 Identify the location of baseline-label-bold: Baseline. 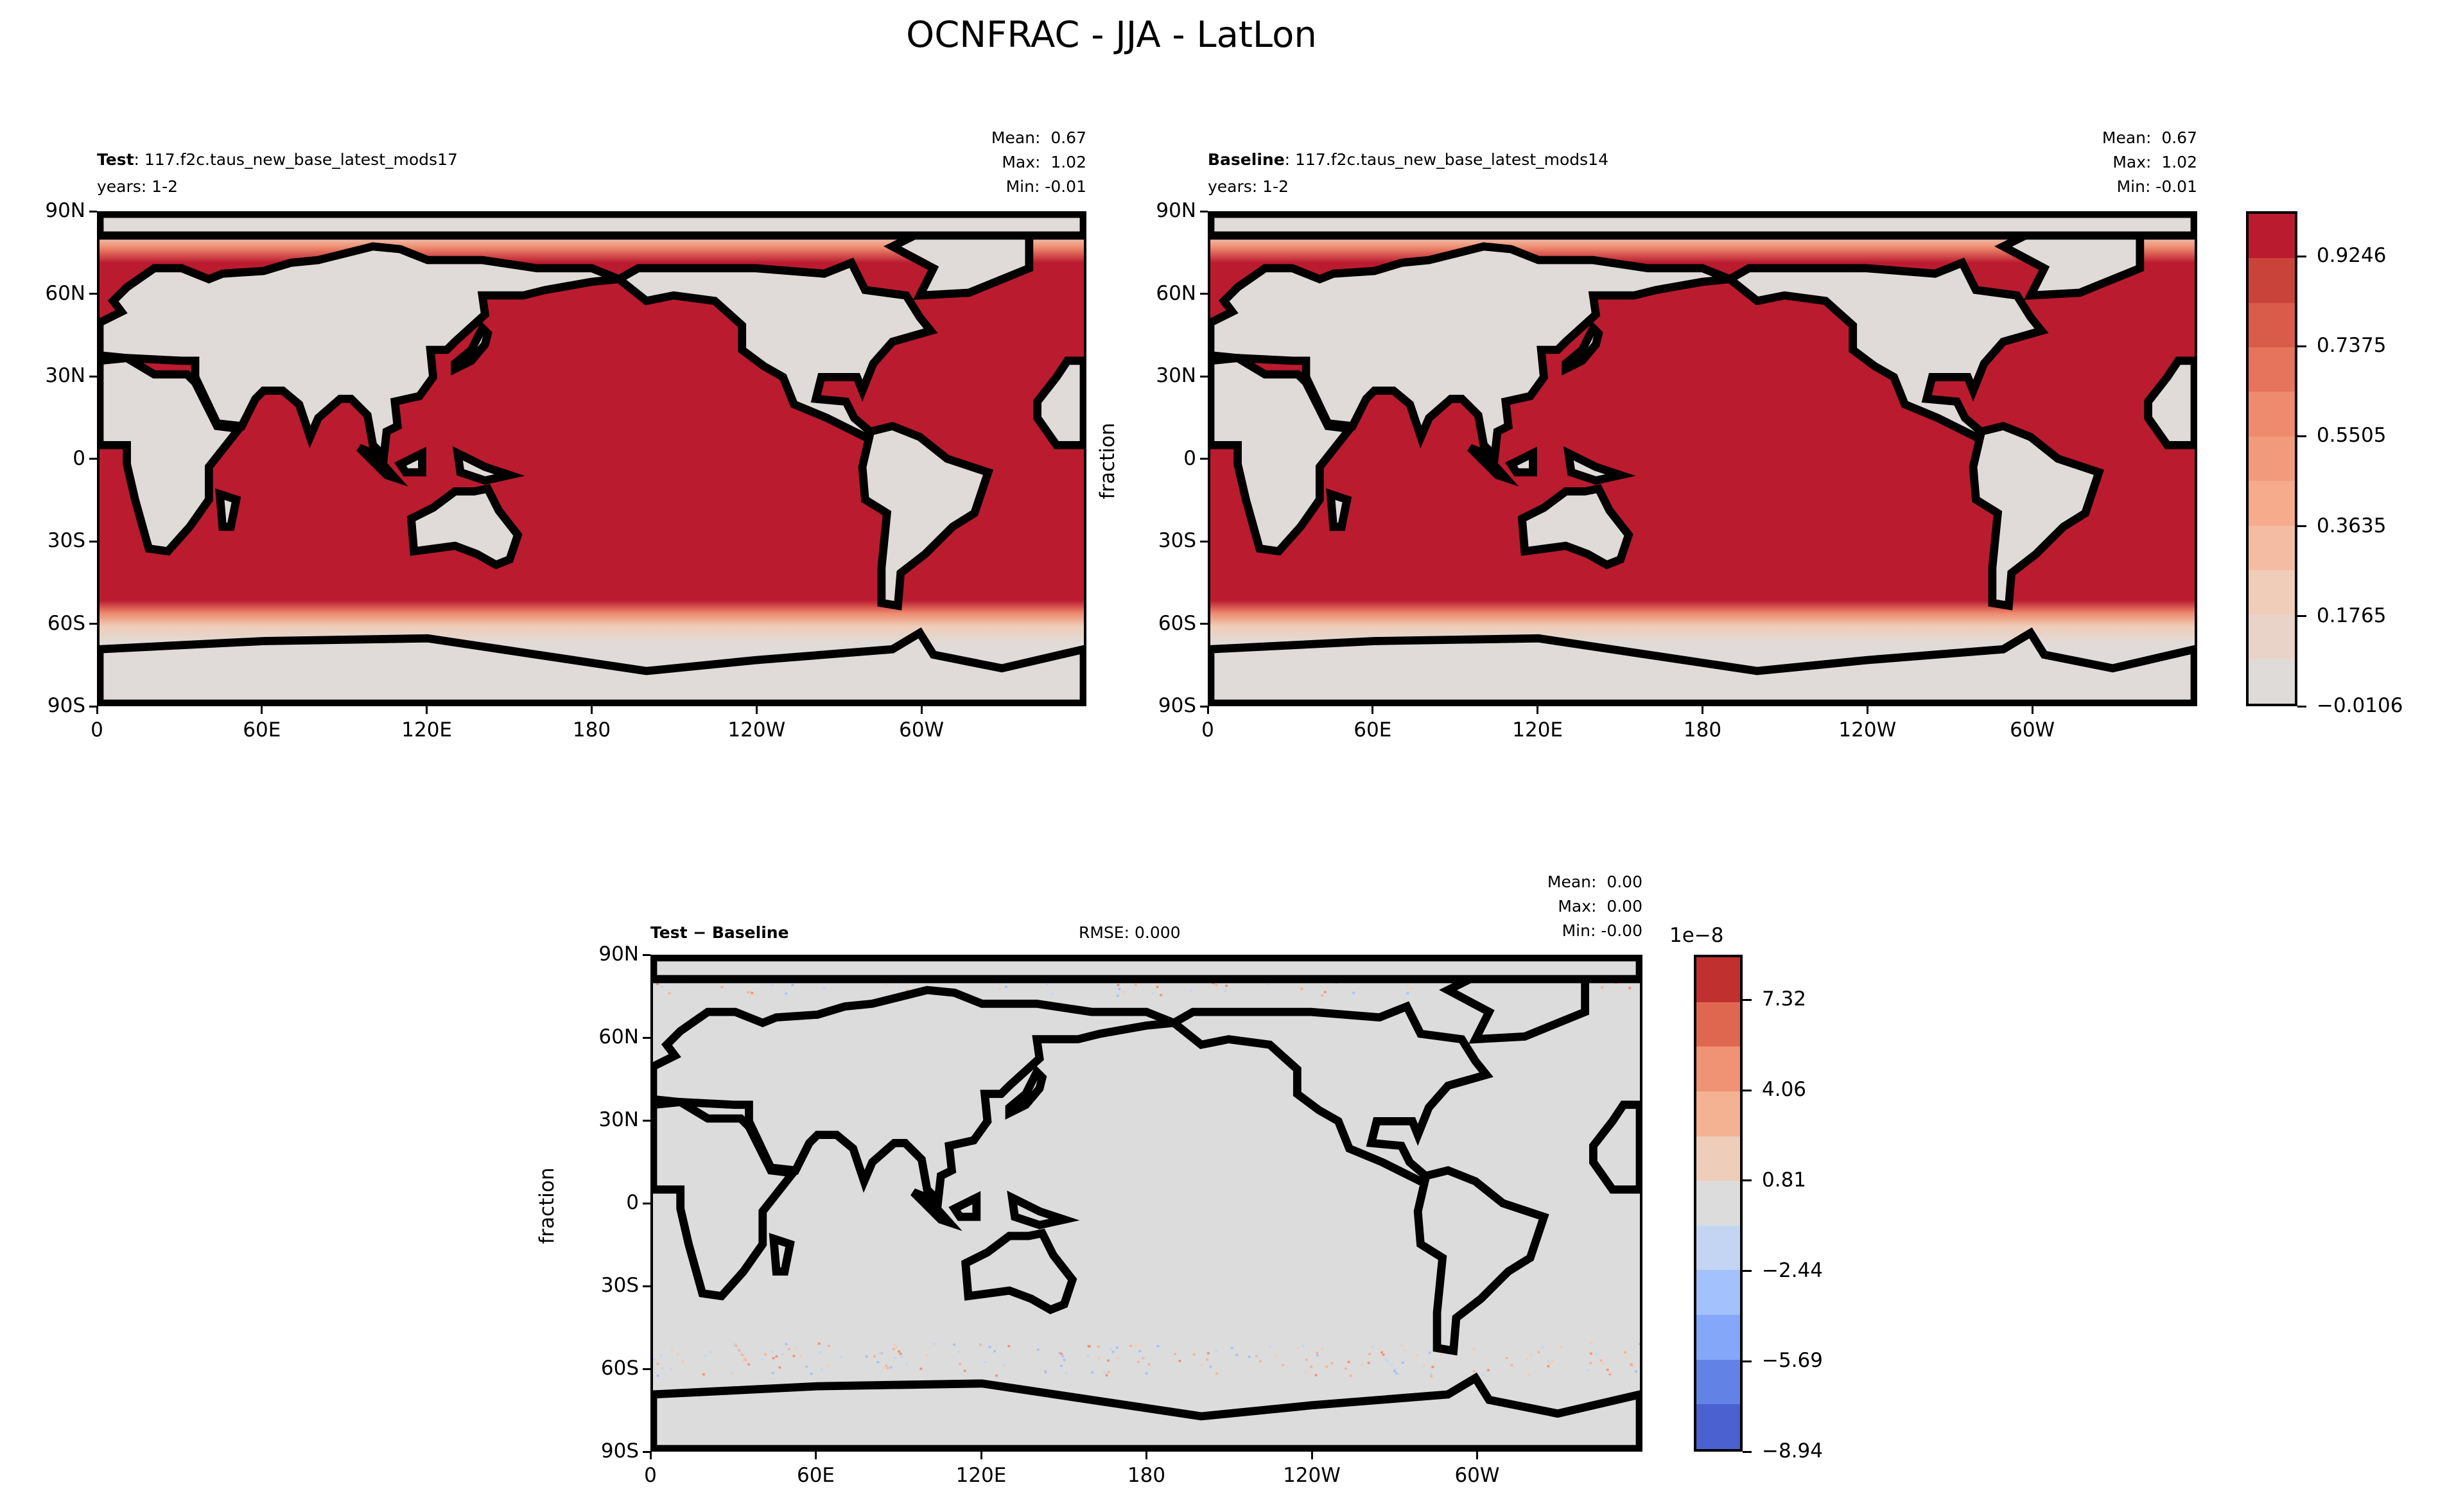
(1246, 159).